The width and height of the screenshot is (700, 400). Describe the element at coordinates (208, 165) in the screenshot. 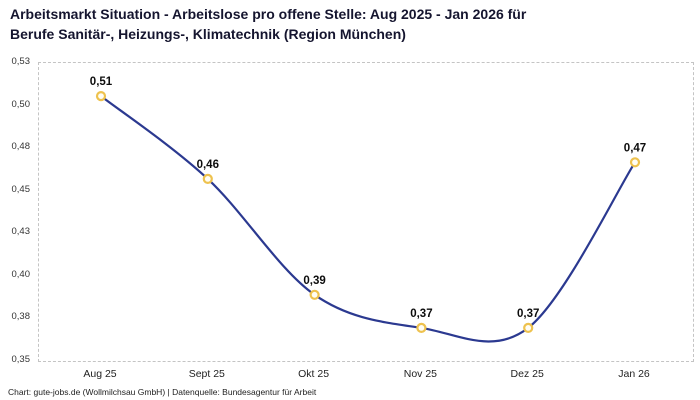

I see `data-point-label: 0,46` at that location.